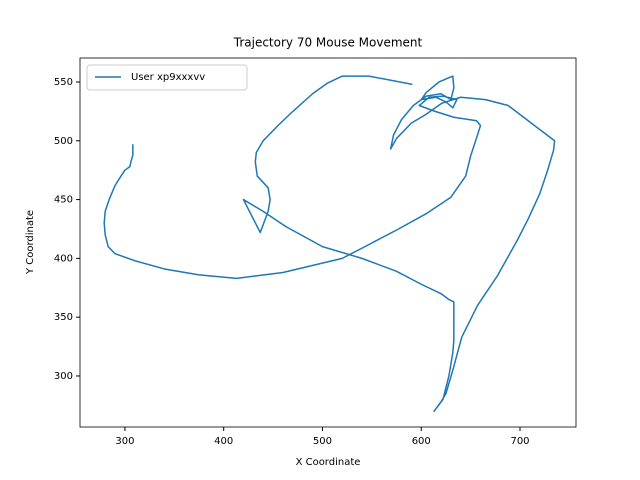 The image size is (640, 480). I want to click on x-axis-label: X Coordinate, so click(328, 462).